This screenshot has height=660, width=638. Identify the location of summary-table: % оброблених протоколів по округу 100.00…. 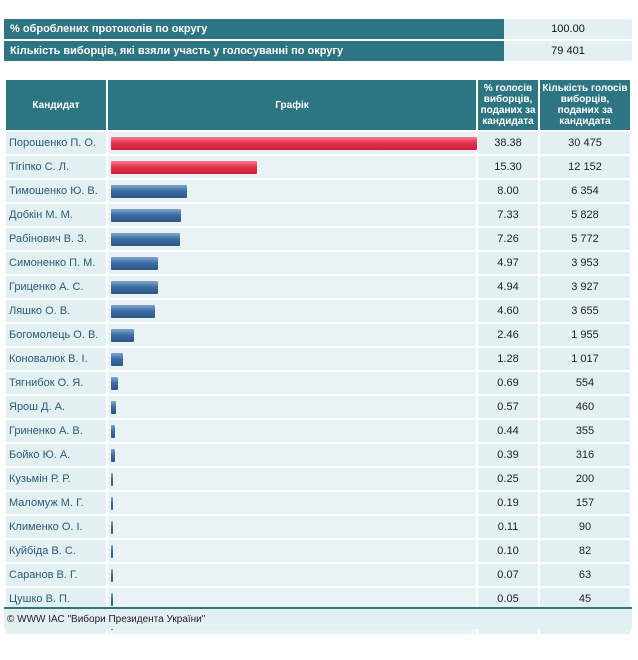
(318, 40).